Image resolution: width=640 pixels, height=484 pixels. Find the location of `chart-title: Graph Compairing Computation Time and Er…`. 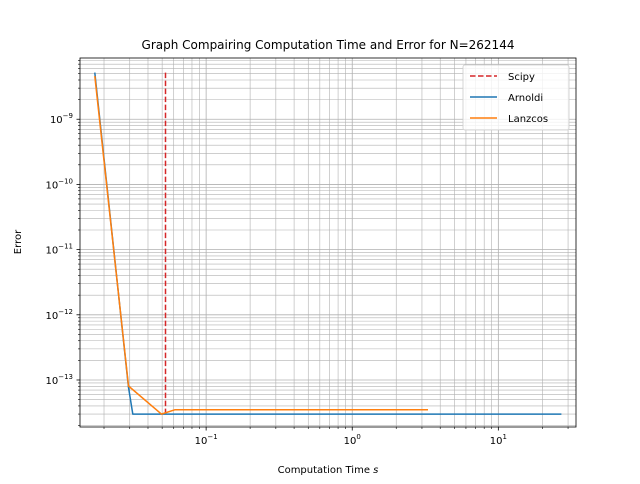

chart-title: Graph Compairing Computation Time and Er… is located at coordinates (328, 45).